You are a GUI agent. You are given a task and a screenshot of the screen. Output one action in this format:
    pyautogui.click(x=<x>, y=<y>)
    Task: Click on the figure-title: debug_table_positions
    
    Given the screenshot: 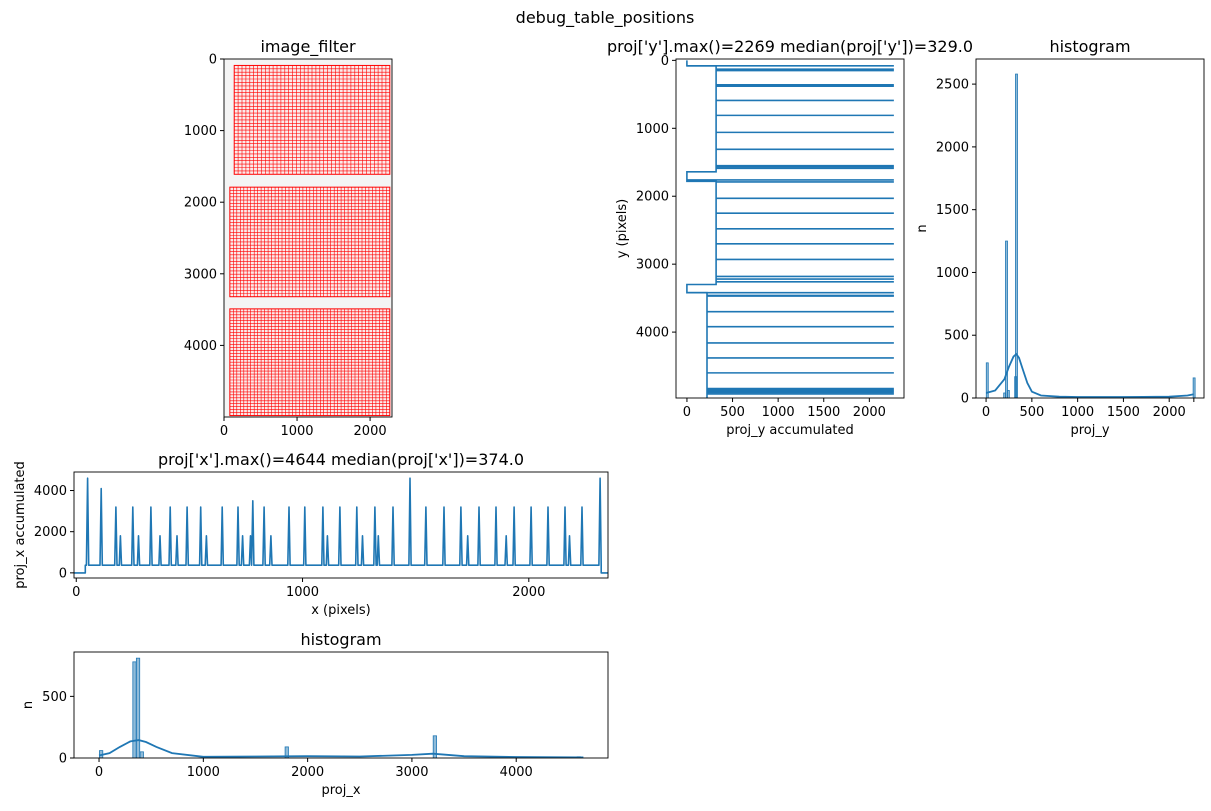 What is the action you would take?
    pyautogui.click(x=605, y=18)
    